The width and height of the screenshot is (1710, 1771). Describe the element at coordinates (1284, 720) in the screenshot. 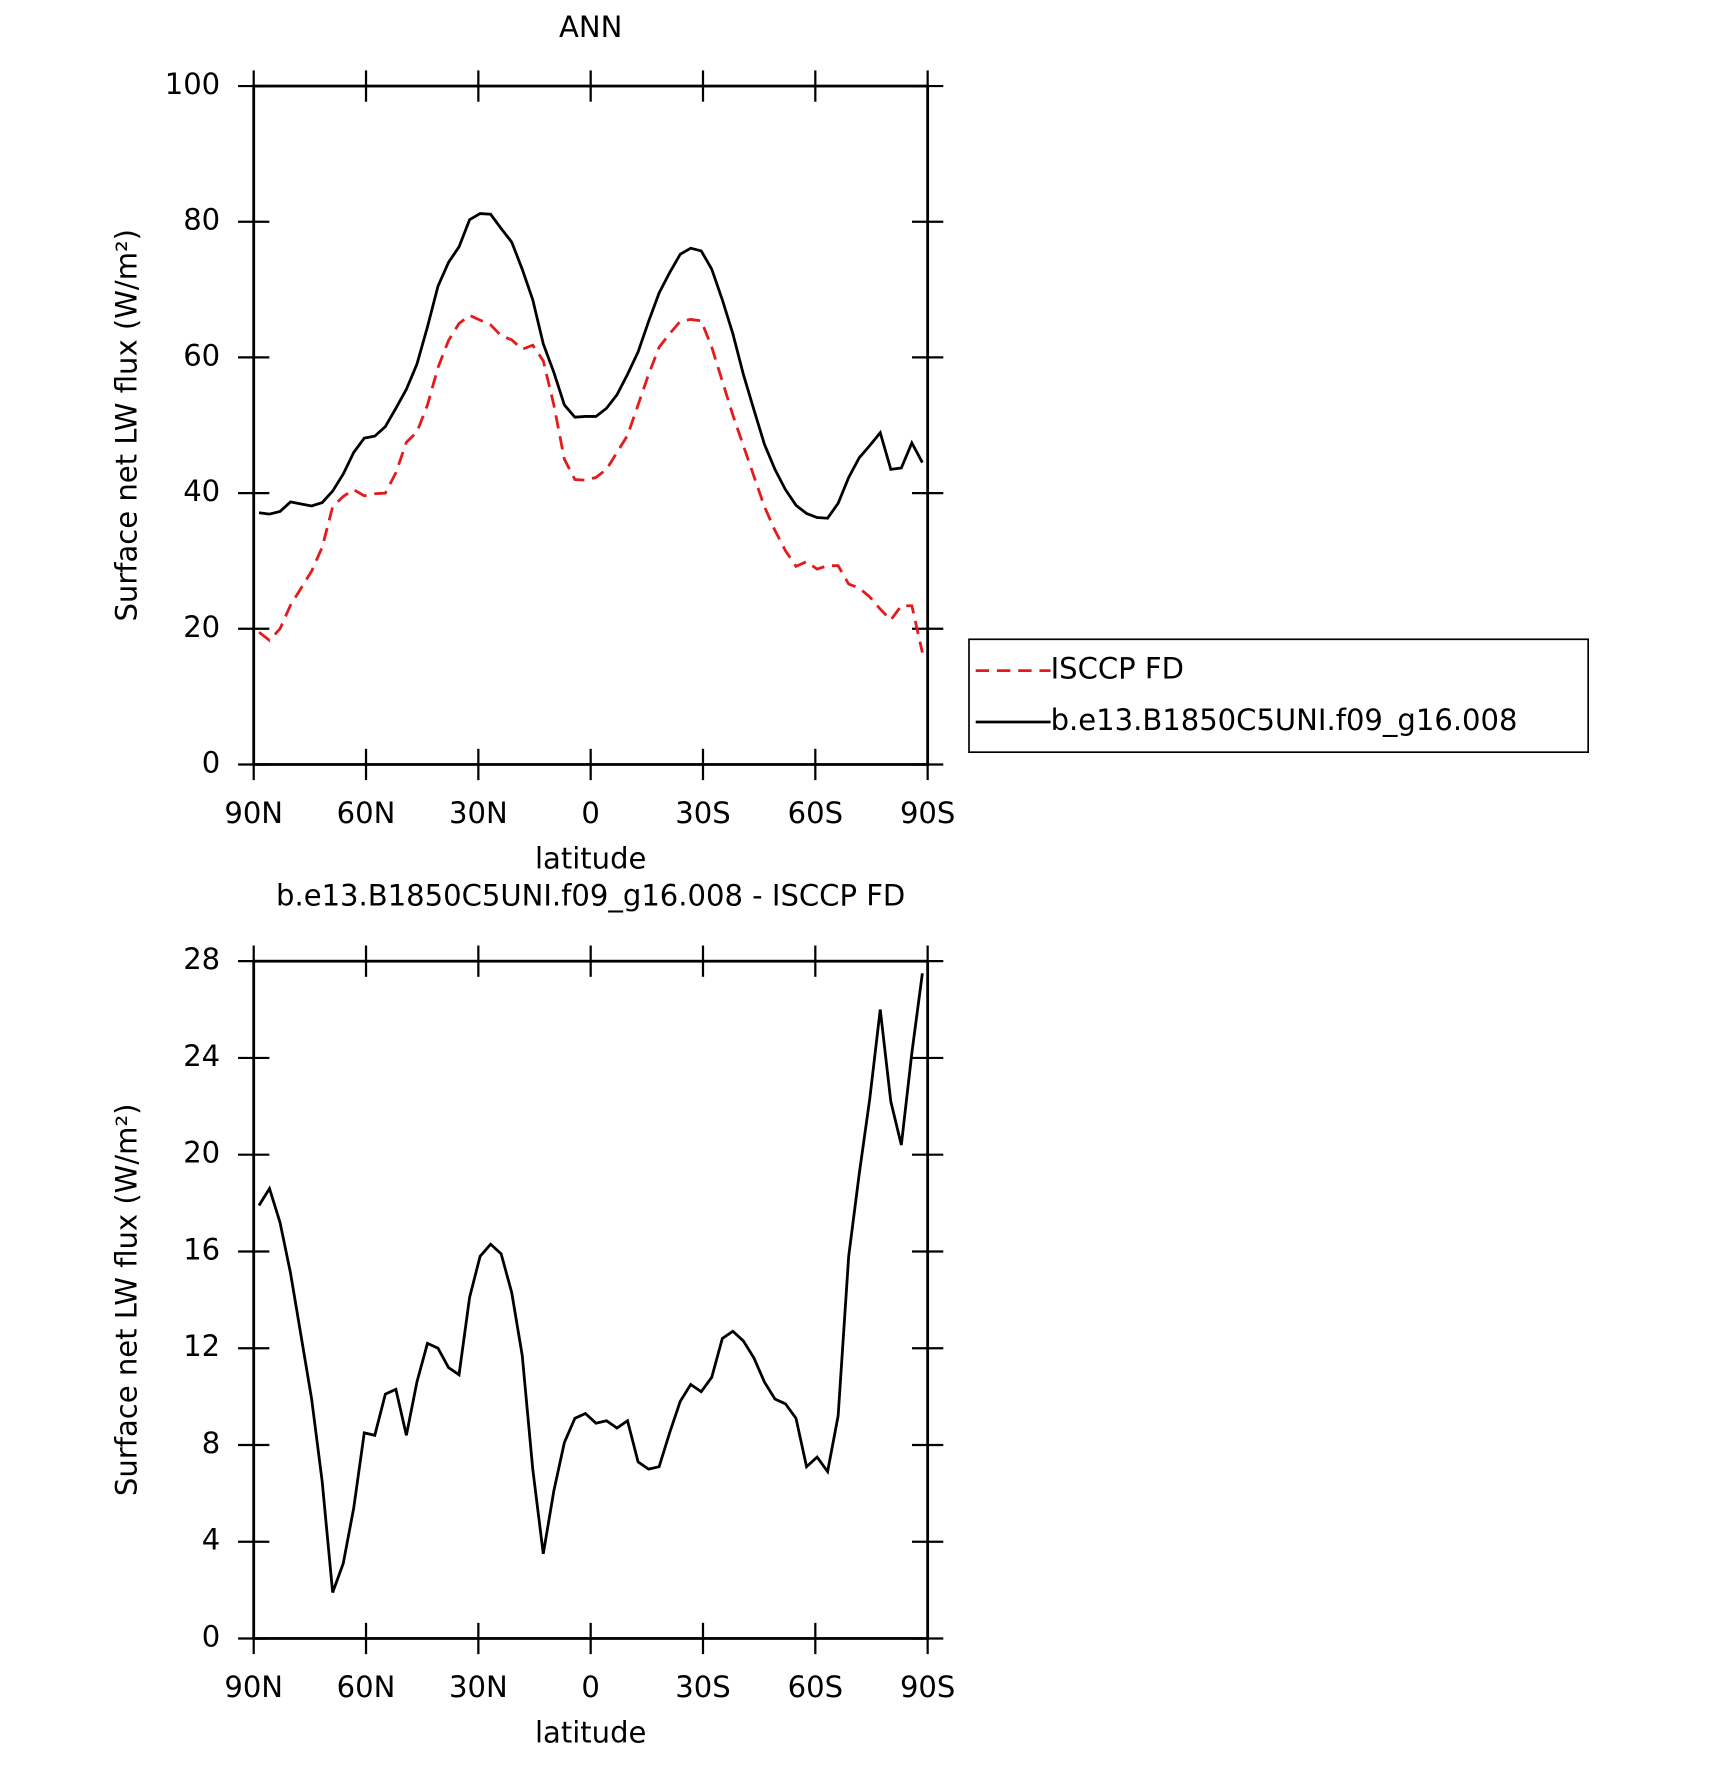

I see `legend-label: b.e13.B1850C5UNI.f09_g16.008` at that location.